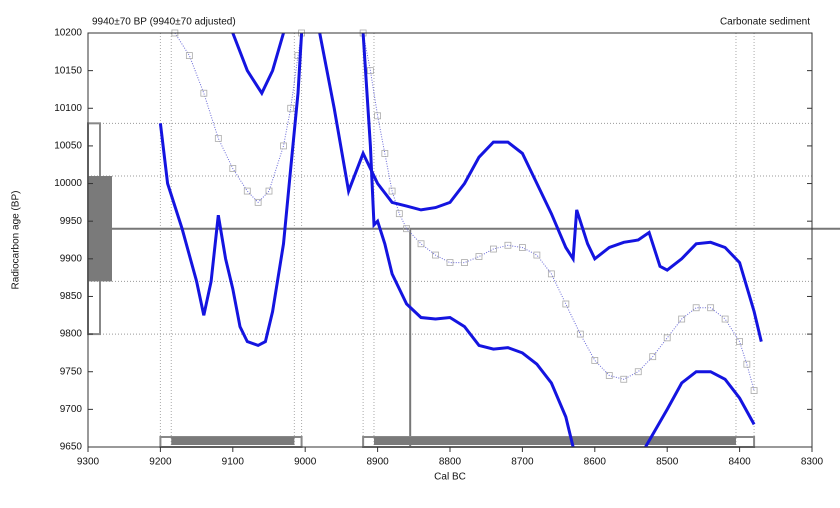  Describe the element at coordinates (71, 409) in the screenshot. I see `y-tick-label: 9700` at that location.